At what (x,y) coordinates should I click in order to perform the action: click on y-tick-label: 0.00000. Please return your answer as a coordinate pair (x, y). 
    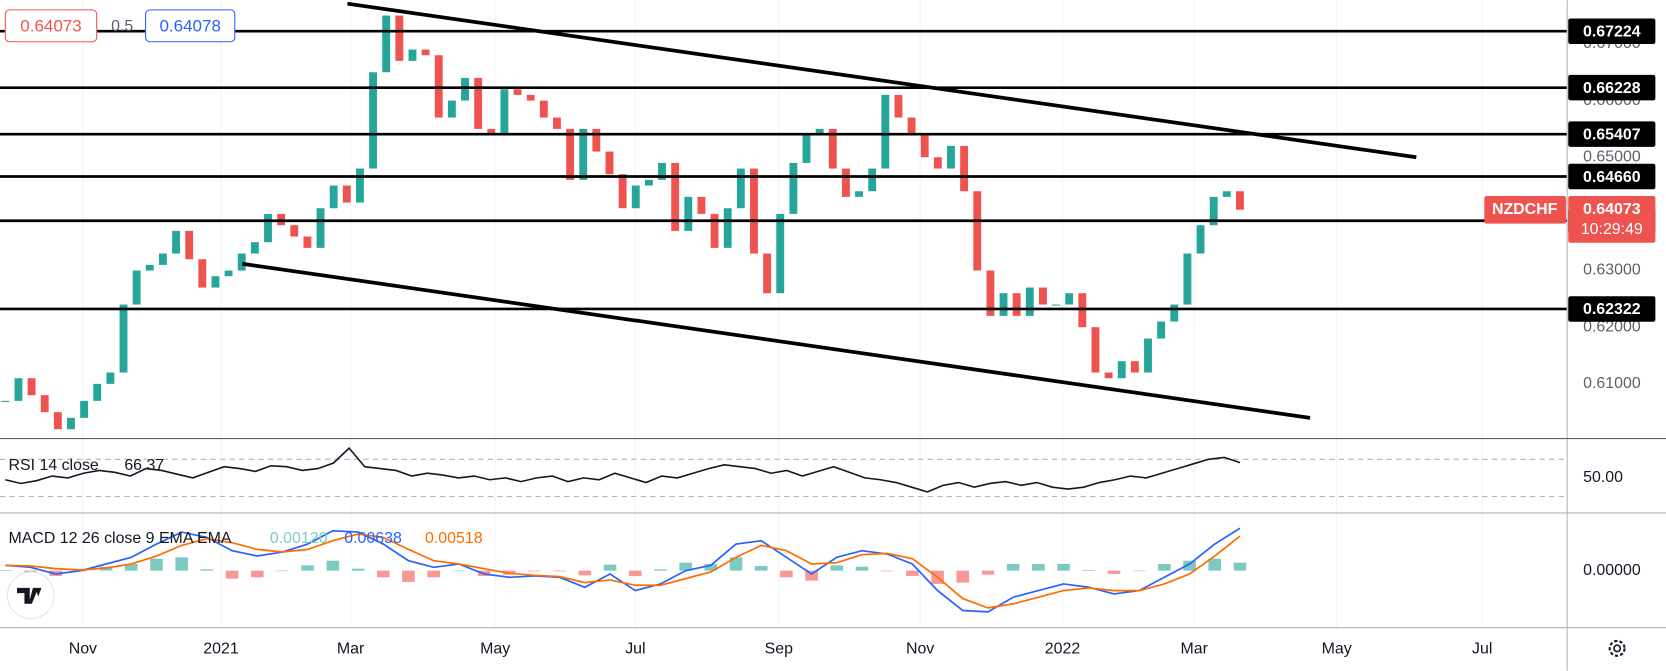
    Looking at the image, I should click on (1612, 570).